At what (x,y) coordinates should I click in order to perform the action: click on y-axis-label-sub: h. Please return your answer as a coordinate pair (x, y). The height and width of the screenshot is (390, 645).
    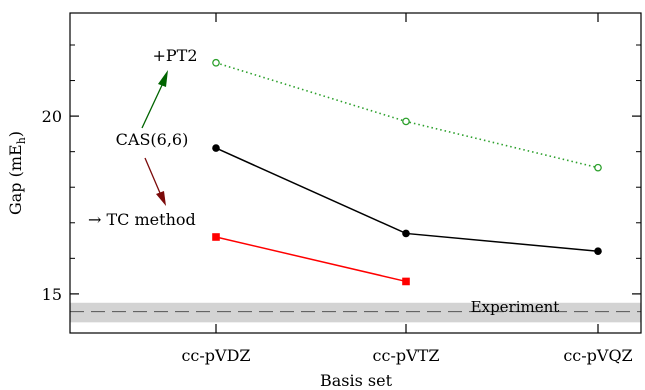
    Looking at the image, I should click on (21, 140).